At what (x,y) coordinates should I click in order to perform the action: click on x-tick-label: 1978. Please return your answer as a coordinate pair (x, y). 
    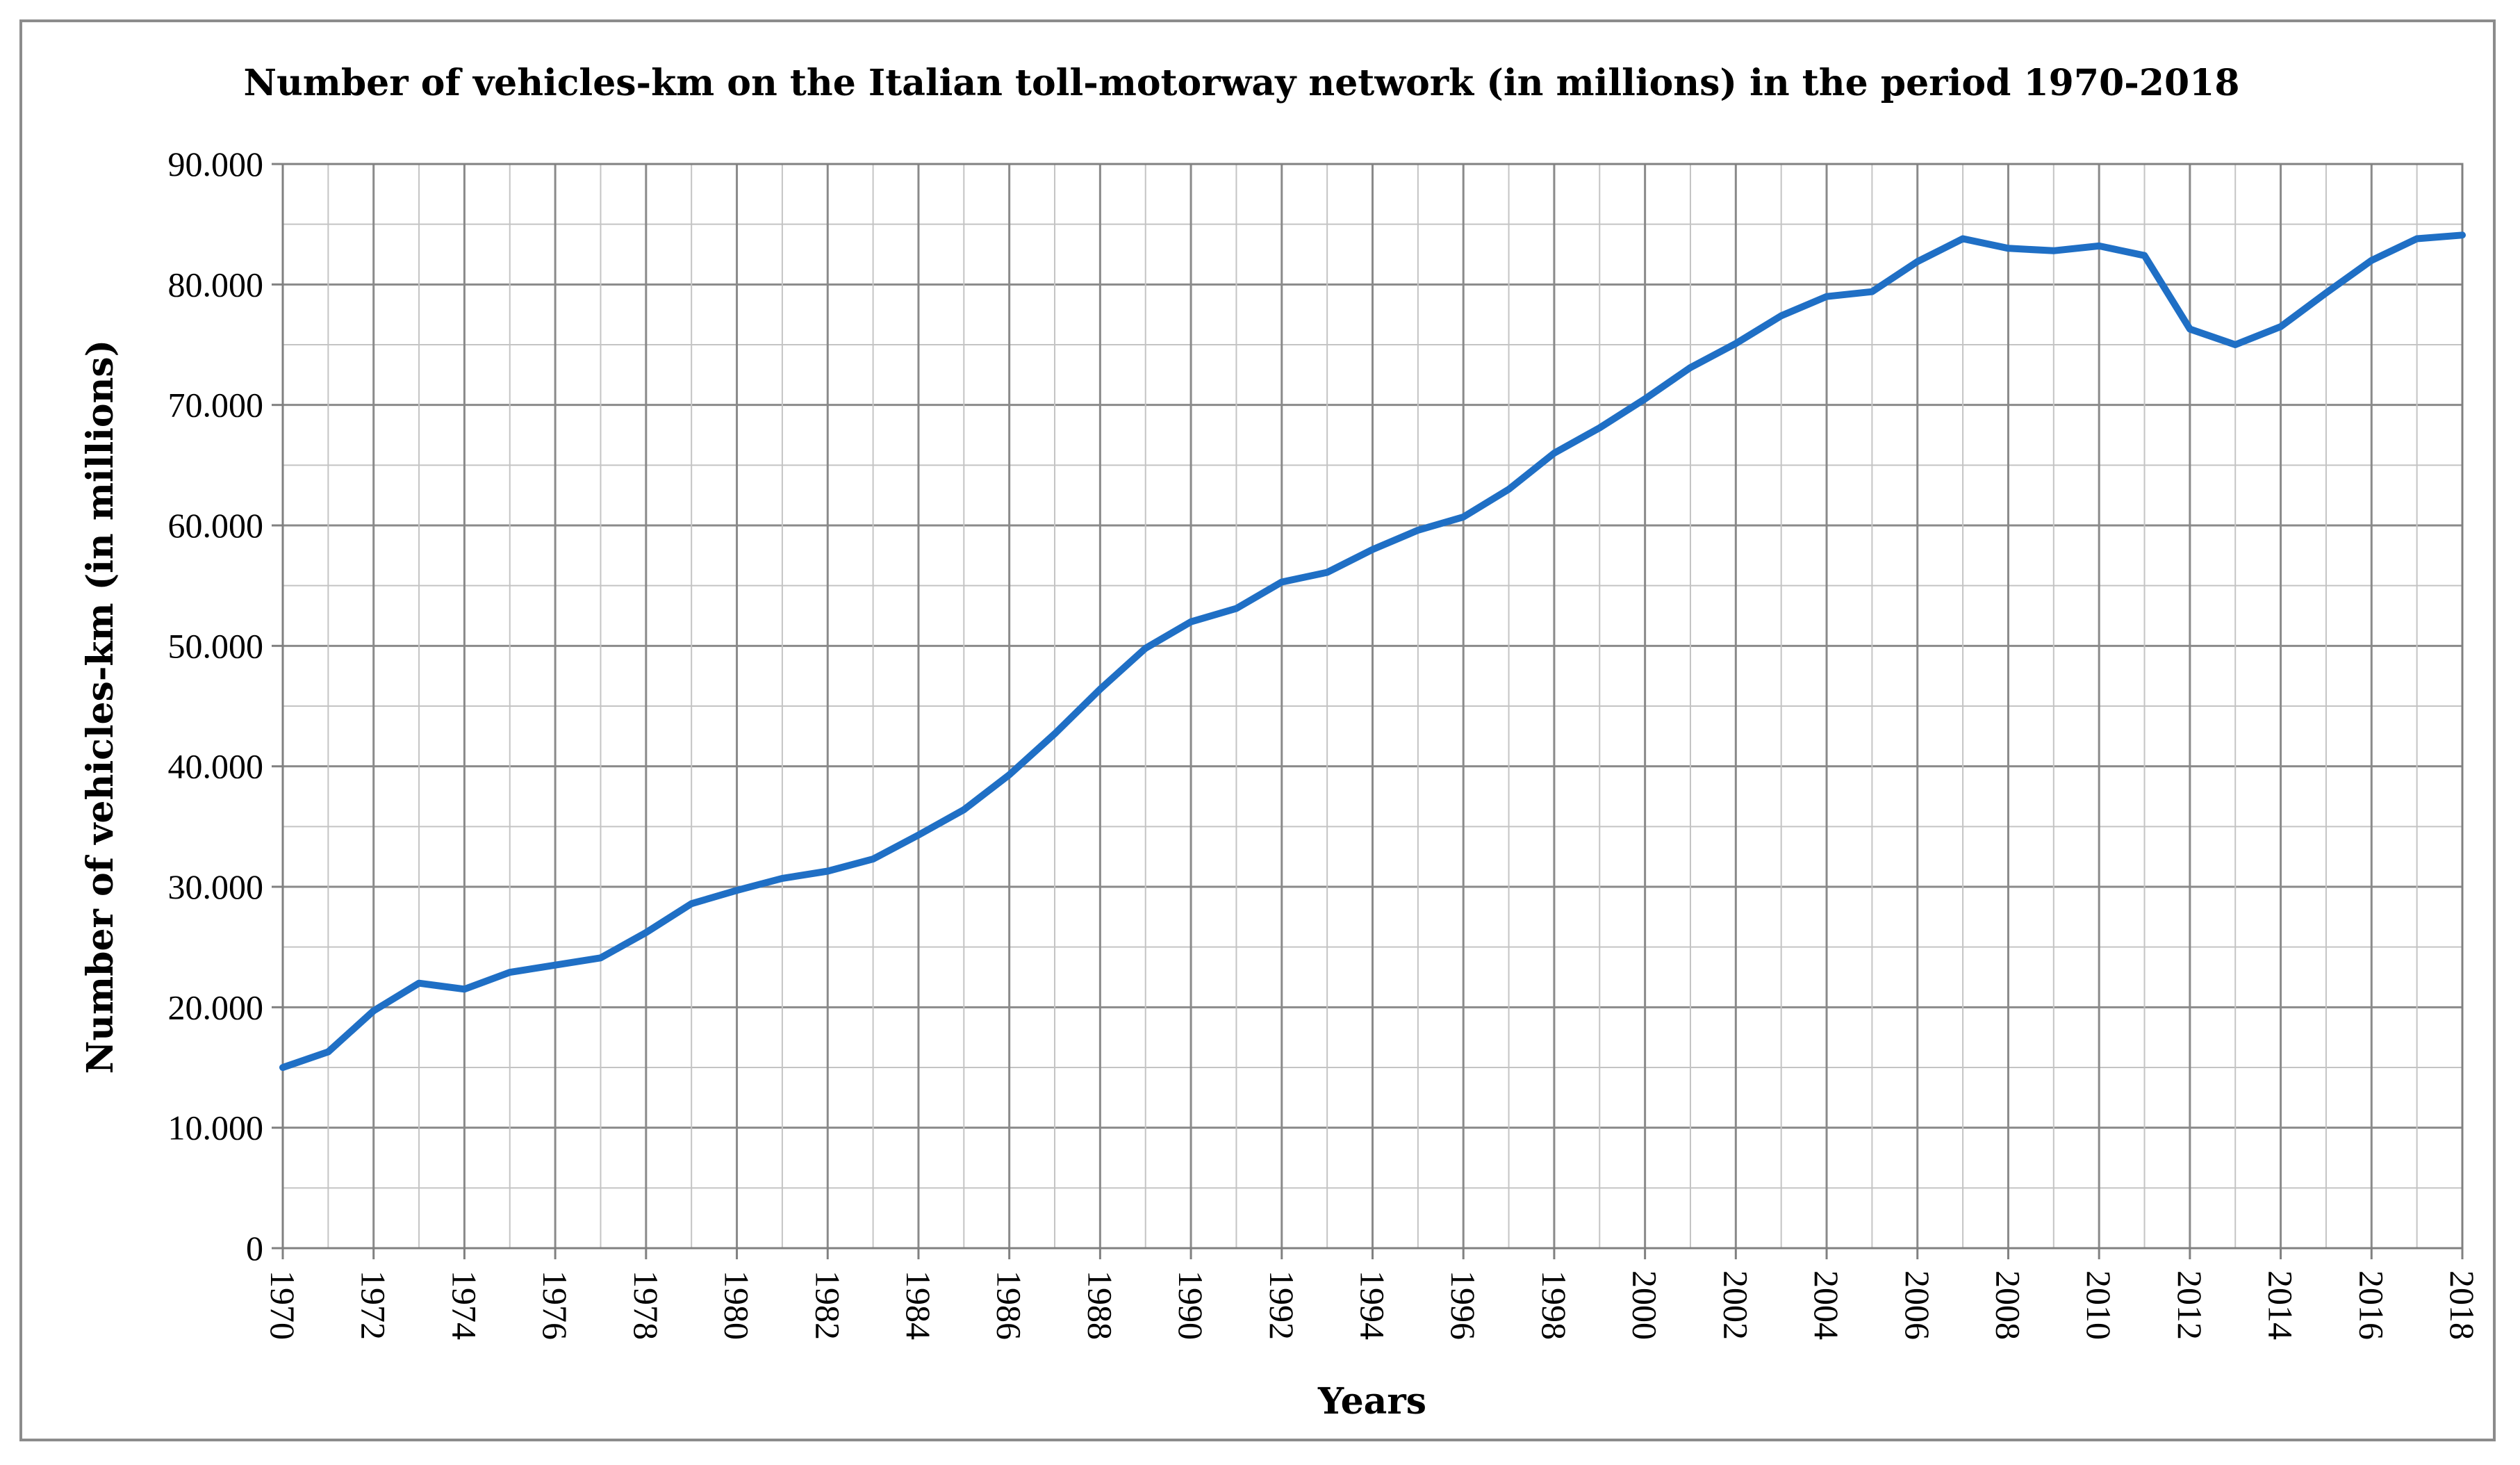
    Looking at the image, I should click on (646, 1305).